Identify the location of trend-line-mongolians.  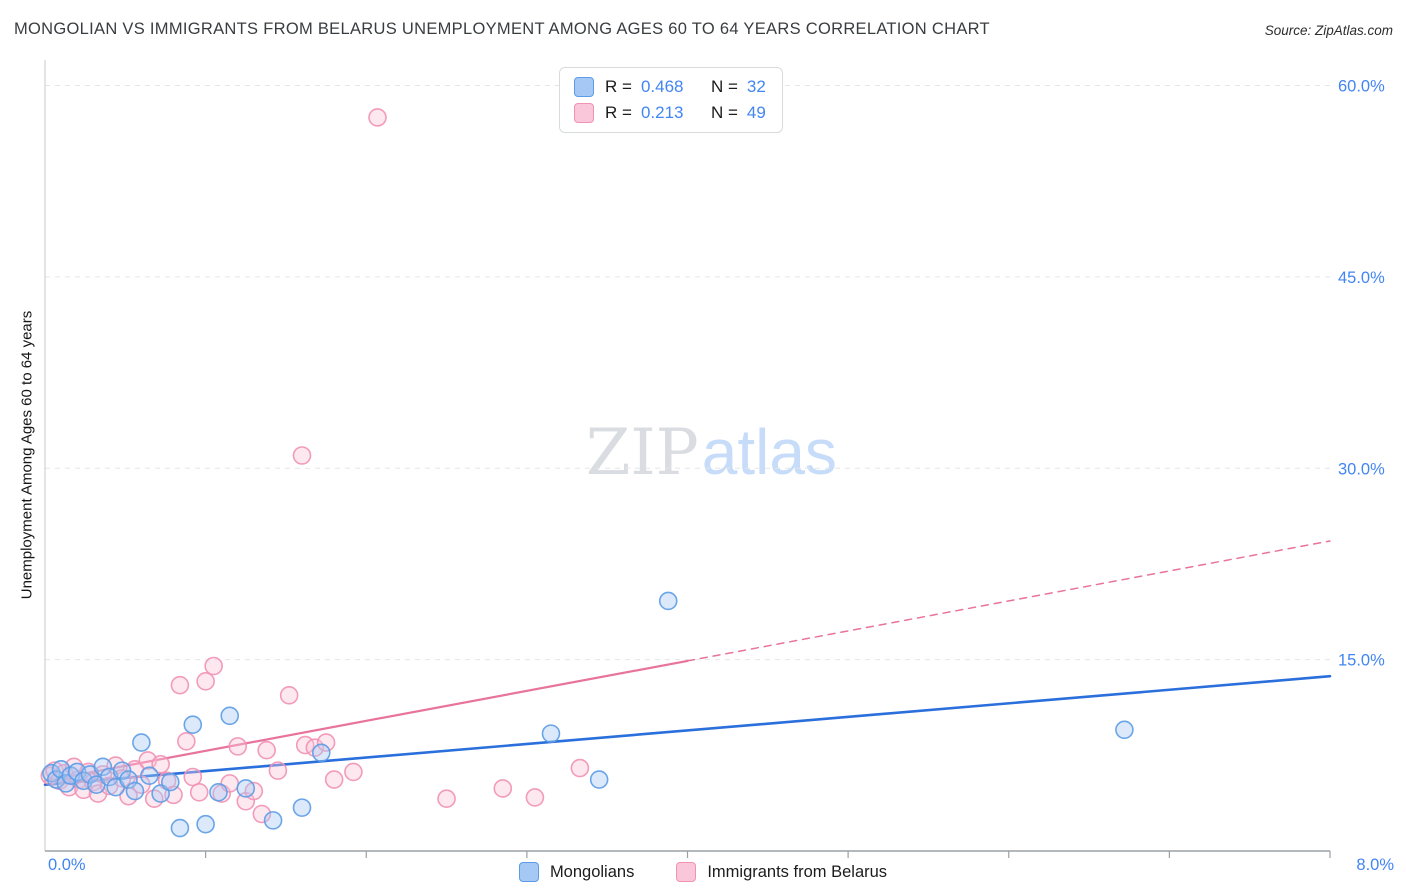
(687, 730).